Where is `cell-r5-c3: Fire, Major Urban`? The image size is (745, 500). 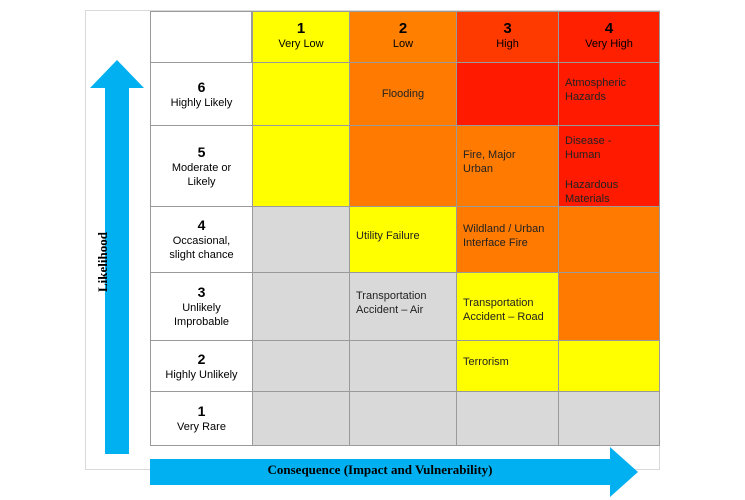
cell-r5-c3: Fire, Major Urban is located at coordinates (507, 166).